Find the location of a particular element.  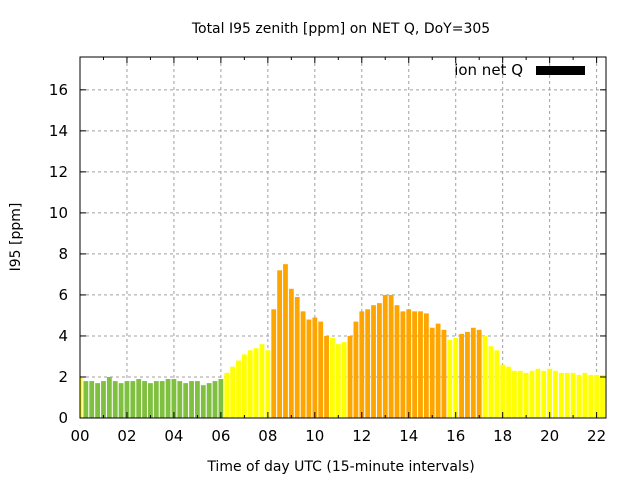

x-tick-label: 12 is located at coordinates (361, 436).